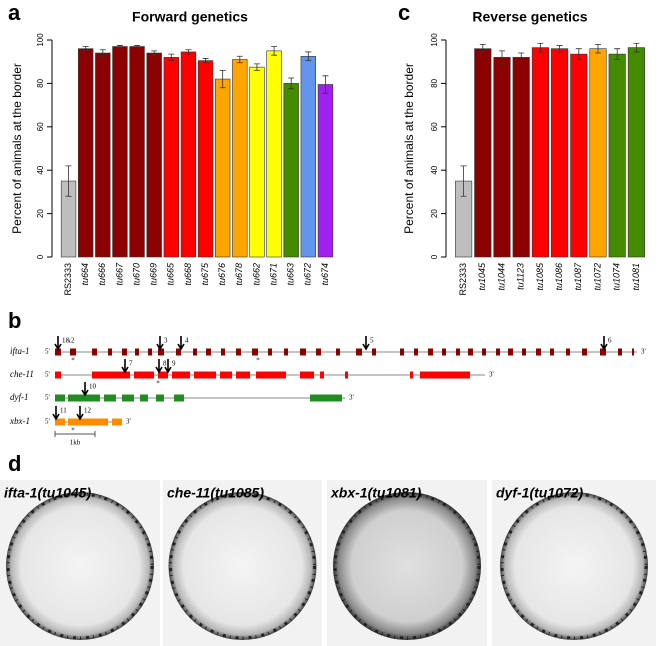 The width and height of the screenshot is (660, 646). I want to click on panel-letter: a, so click(14, 12).